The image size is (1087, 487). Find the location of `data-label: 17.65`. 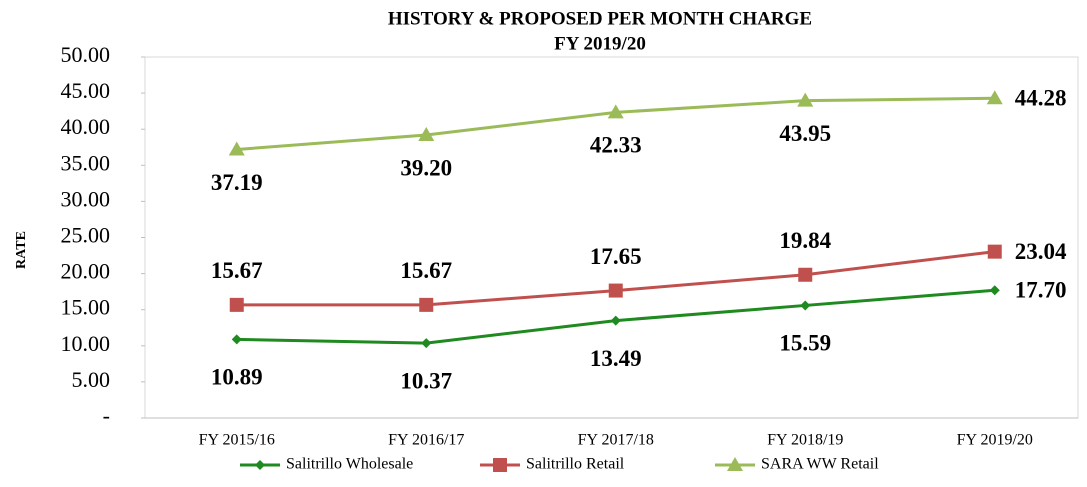

data-label: 17.65 is located at coordinates (616, 256).